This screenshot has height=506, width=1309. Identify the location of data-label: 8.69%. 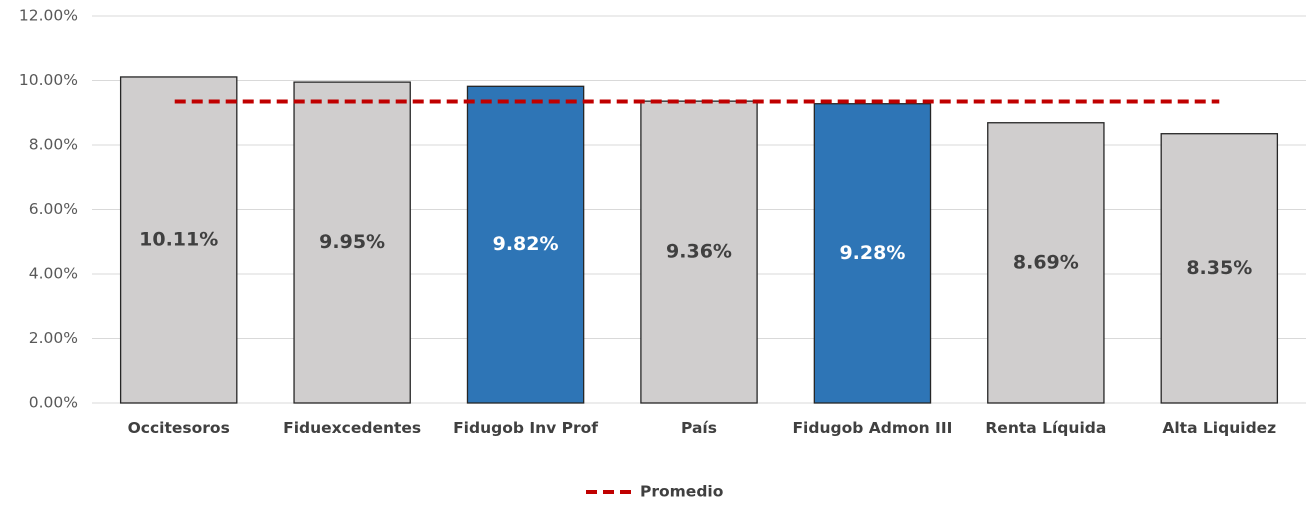
(1046, 262).